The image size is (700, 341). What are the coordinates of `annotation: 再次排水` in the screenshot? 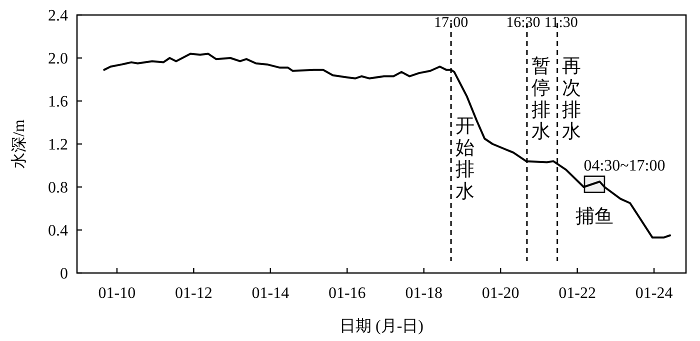 It's located at (571, 99).